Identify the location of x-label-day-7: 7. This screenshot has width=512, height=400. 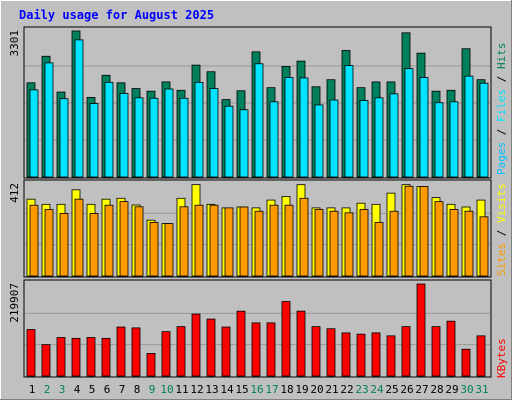
(122, 389).